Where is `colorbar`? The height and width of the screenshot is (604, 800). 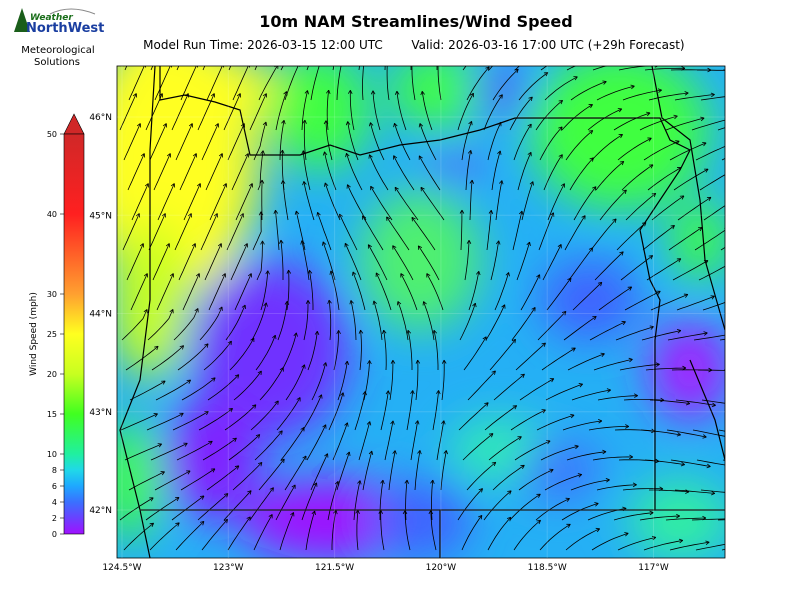 colorbar is located at coordinates (74, 334).